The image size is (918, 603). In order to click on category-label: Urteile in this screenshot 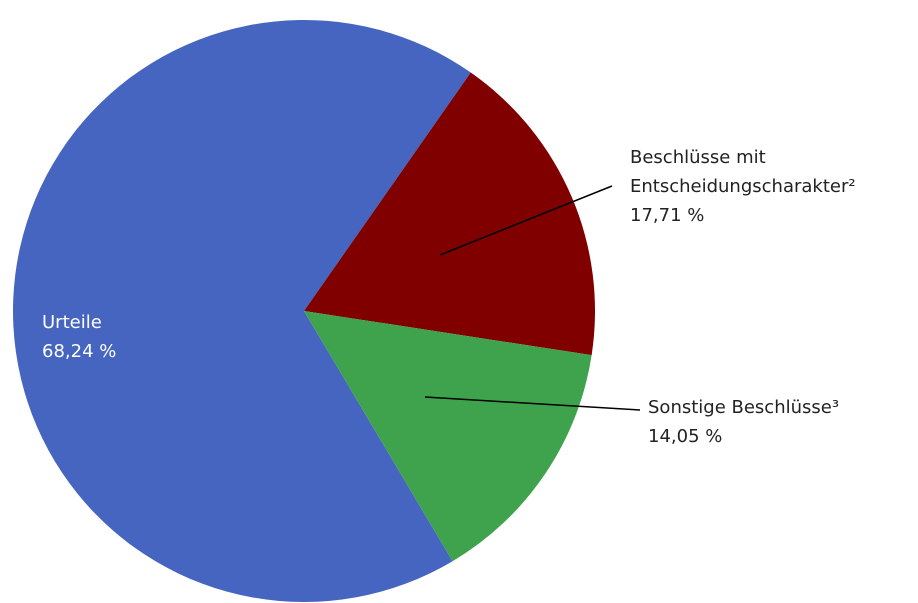, I will do `click(72, 322)`.